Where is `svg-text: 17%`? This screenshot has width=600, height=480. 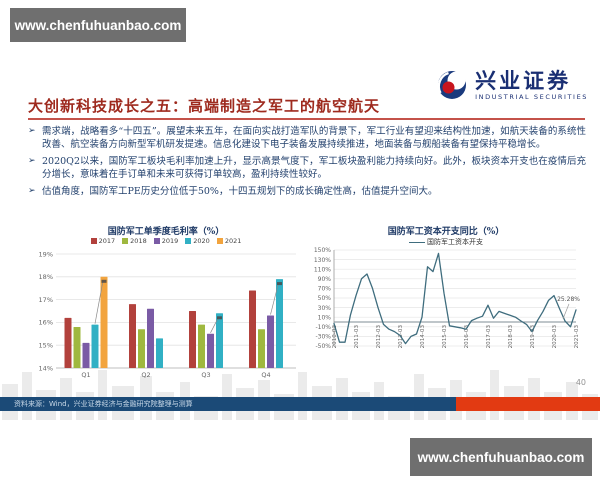
svg-text: 17% is located at coordinates (46, 300).